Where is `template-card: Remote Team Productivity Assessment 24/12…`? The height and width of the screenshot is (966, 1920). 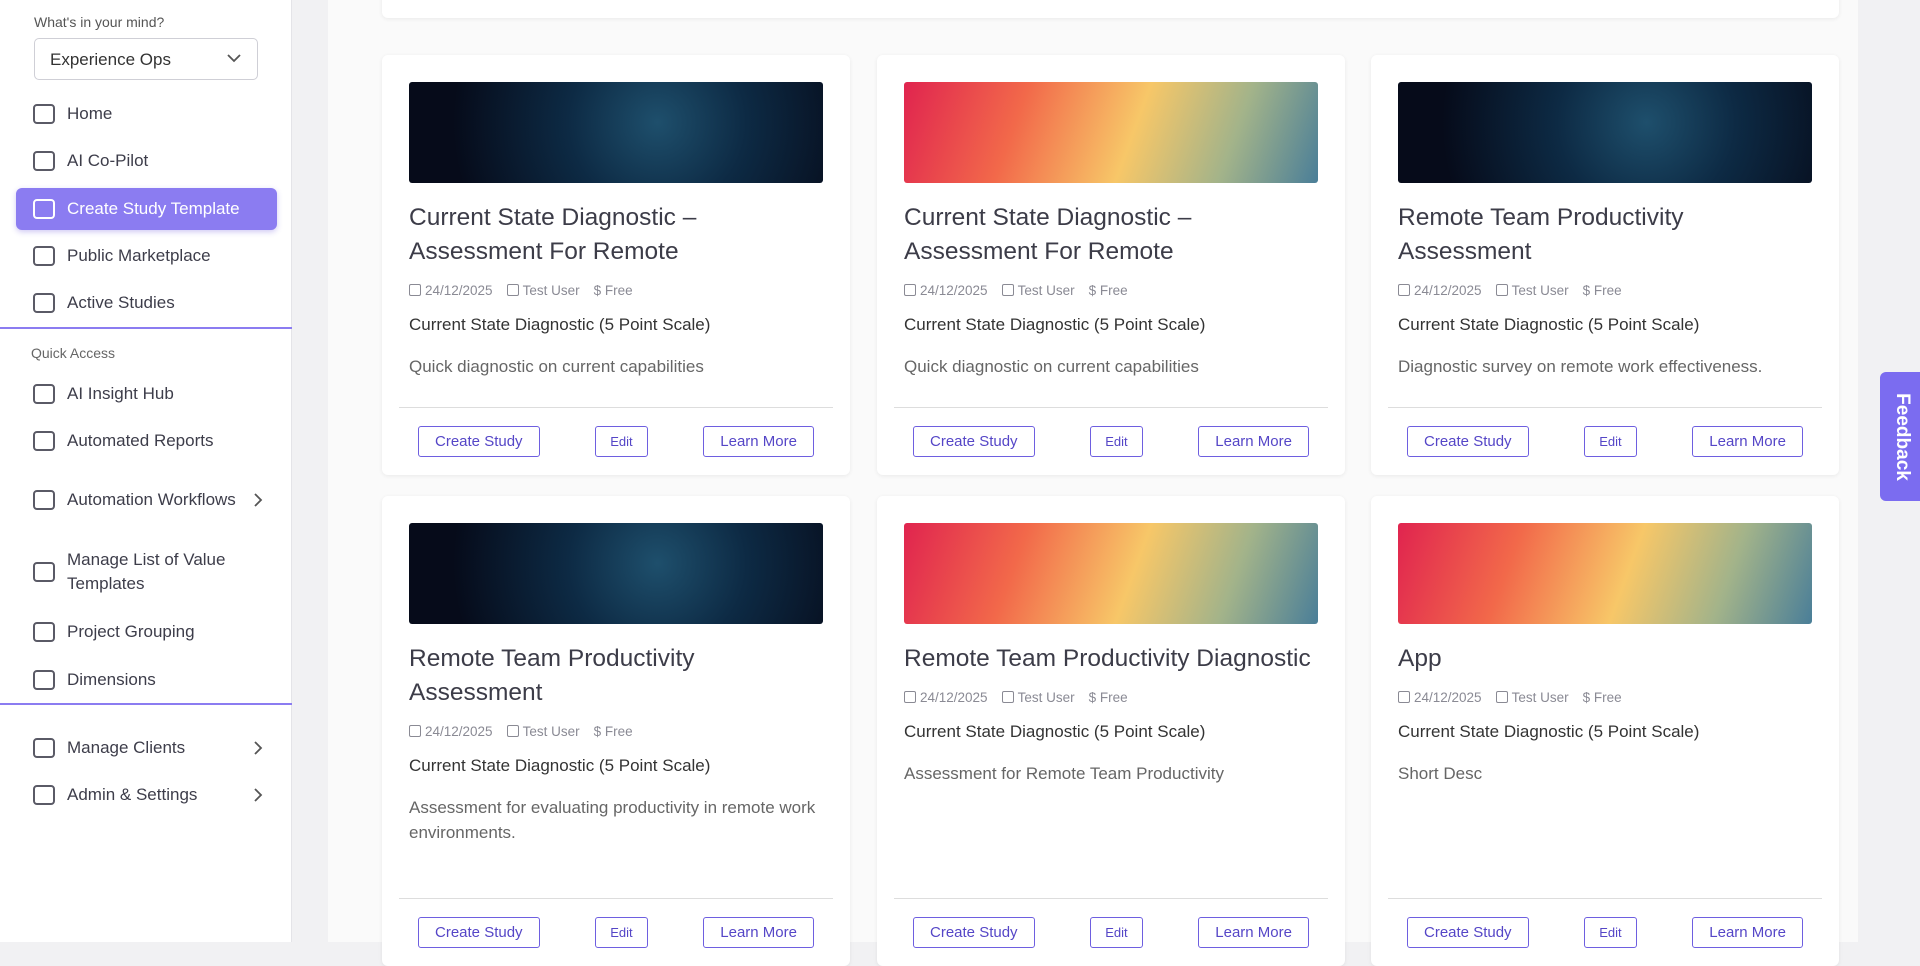 template-card: Remote Team Productivity Assessment 24/12… is located at coordinates (616, 731).